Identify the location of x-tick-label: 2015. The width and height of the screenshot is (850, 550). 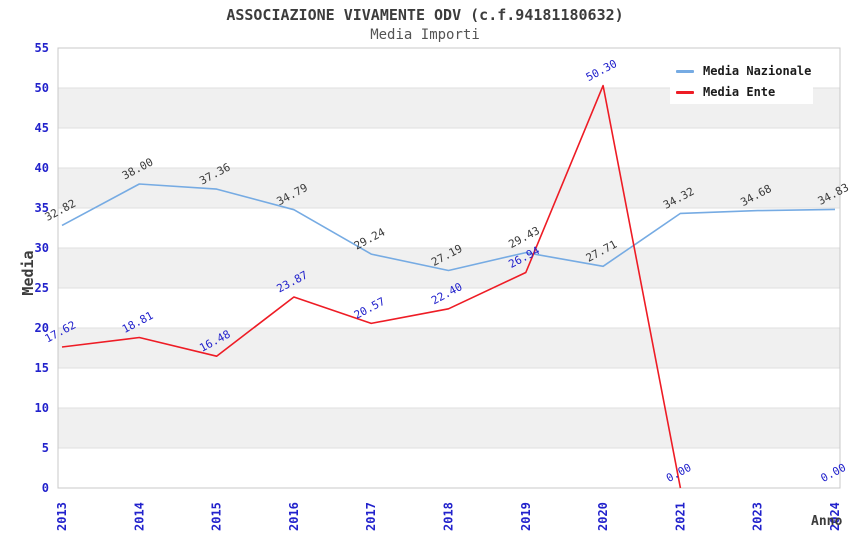
(217, 516).